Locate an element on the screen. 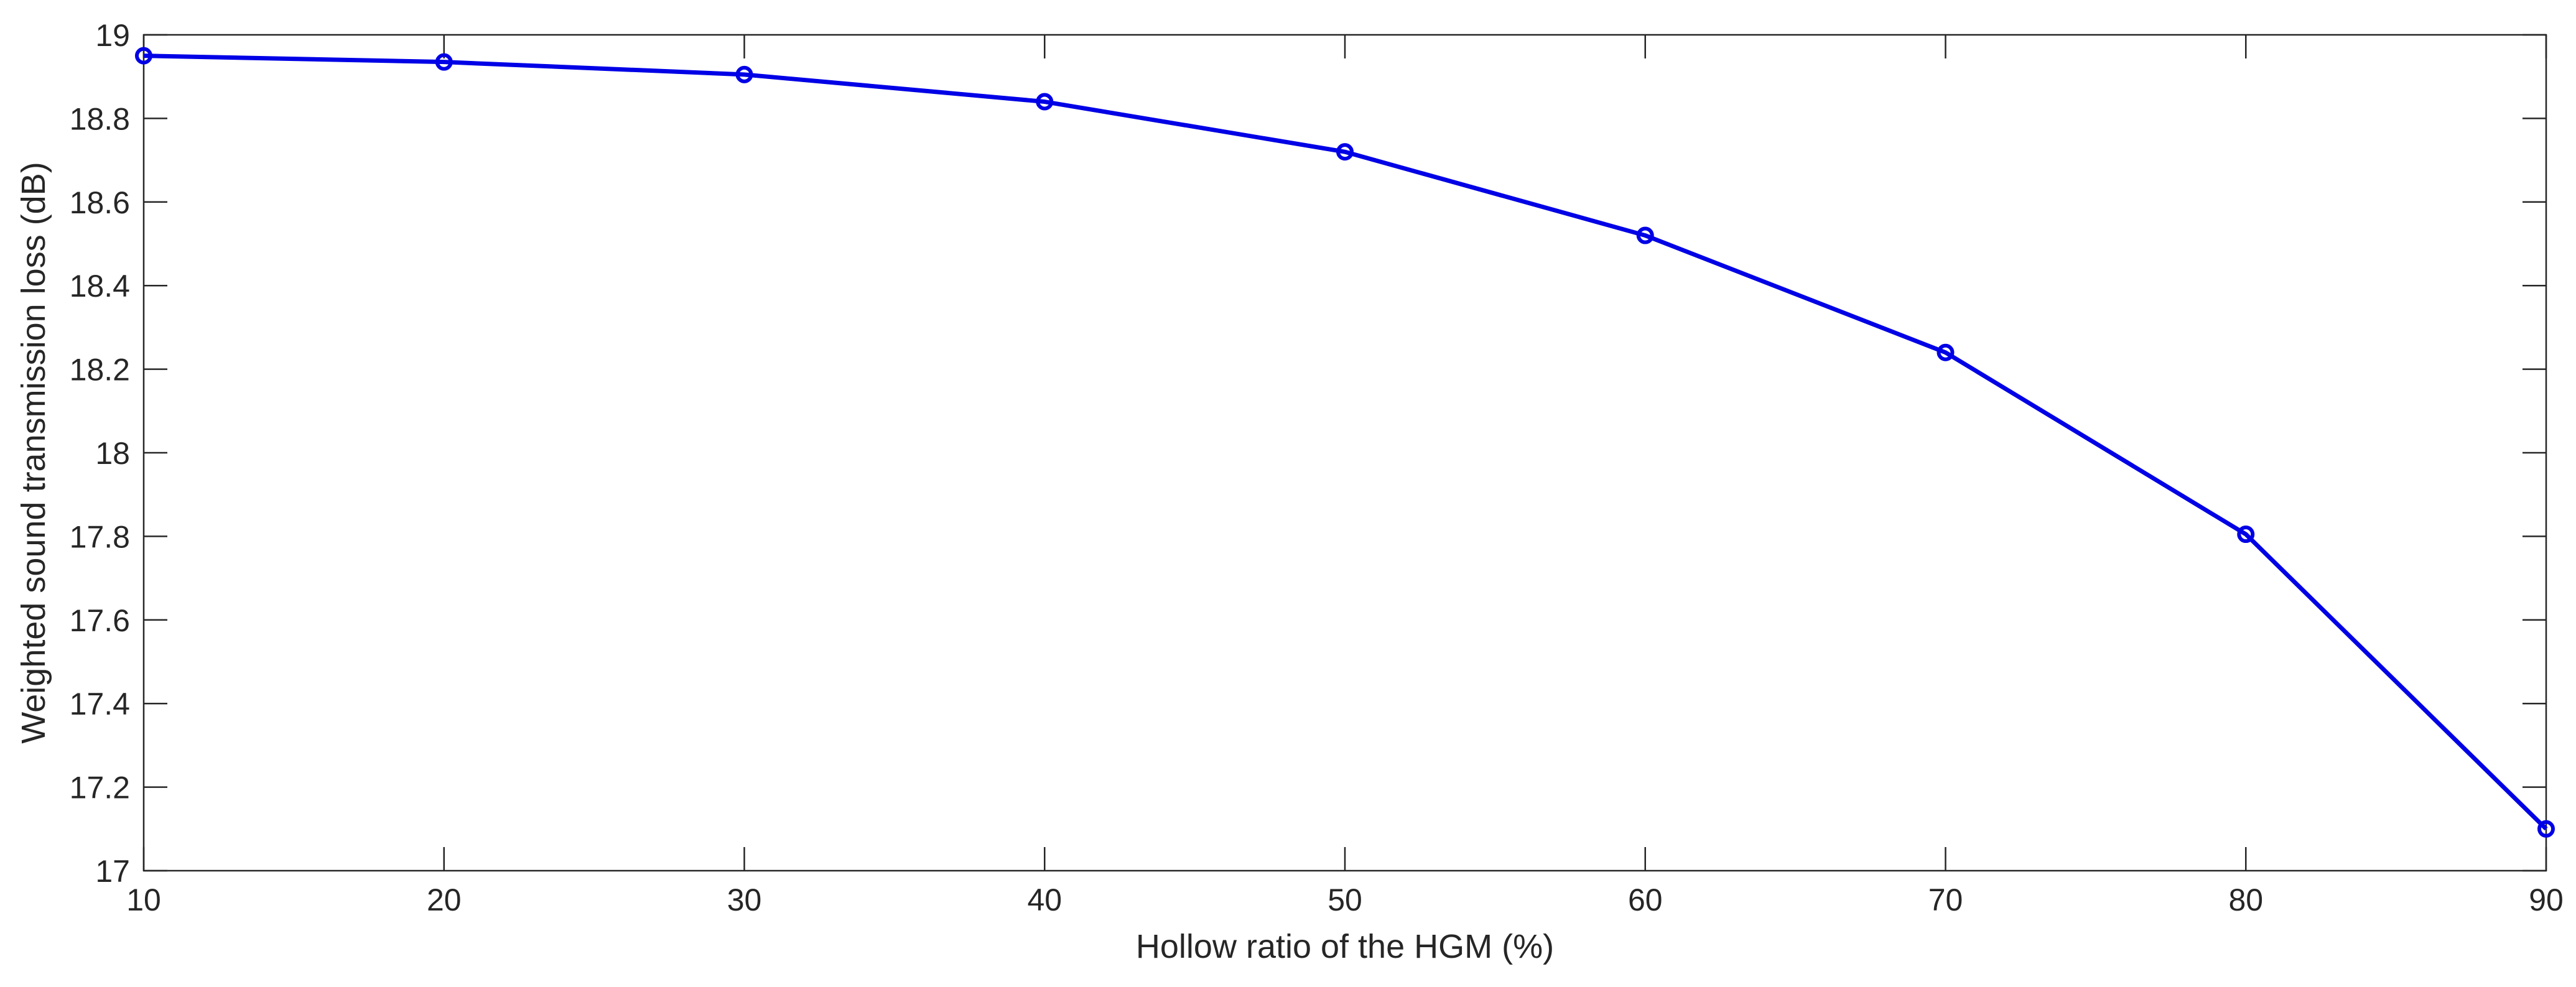 The height and width of the screenshot is (987, 2576). x-tick-label: 50 is located at coordinates (1345, 900).